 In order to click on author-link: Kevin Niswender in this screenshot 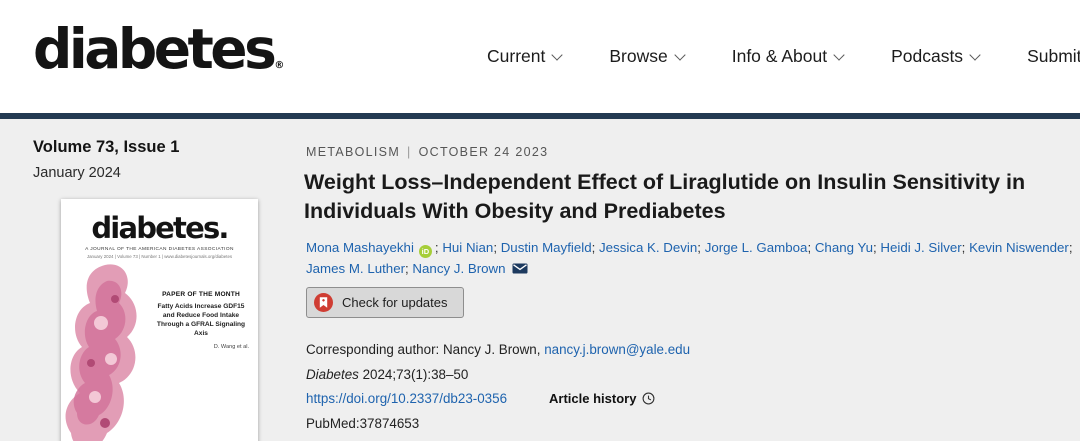, I will do `click(1019, 247)`.